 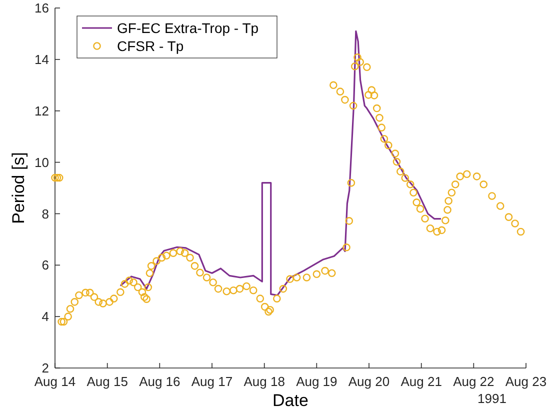 What do you see at coordinates (492, 398) in the screenshot?
I see `text: 1991` at bounding box center [492, 398].